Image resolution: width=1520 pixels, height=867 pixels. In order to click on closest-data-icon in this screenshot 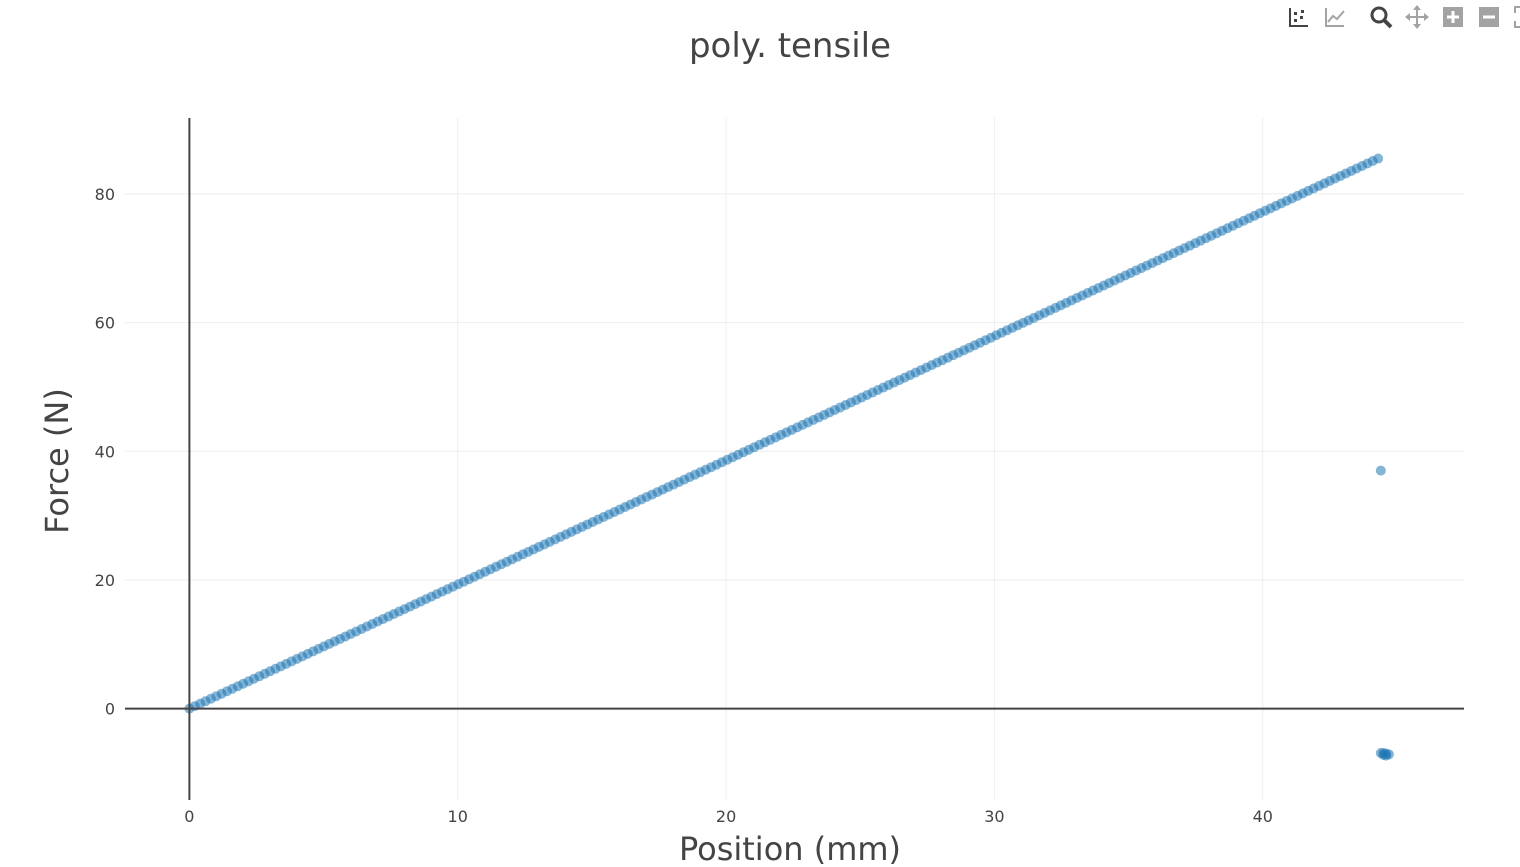, I will do `click(1335, 17)`.